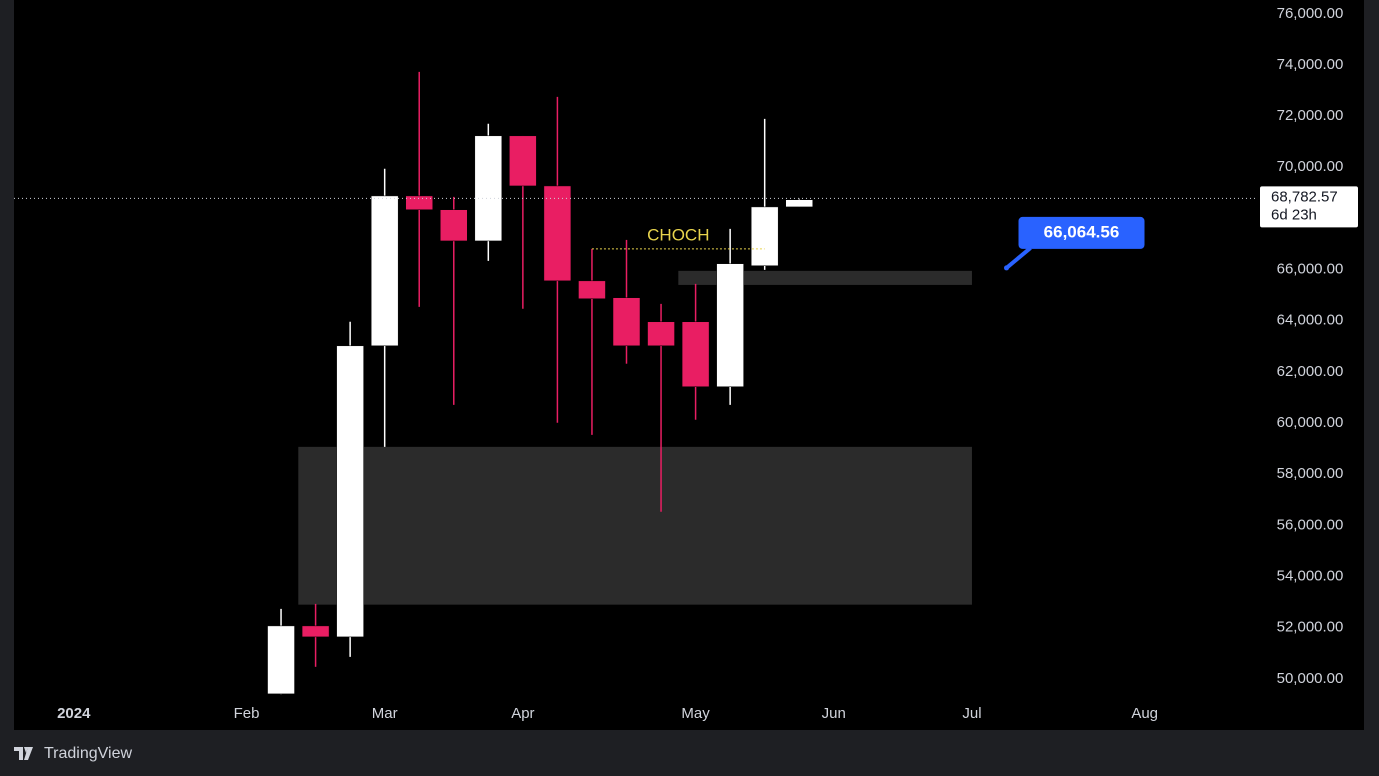 This screenshot has height=776, width=1379. Describe the element at coordinates (1310, 320) in the screenshot. I see `y-tick-label: 64,000.00` at that location.